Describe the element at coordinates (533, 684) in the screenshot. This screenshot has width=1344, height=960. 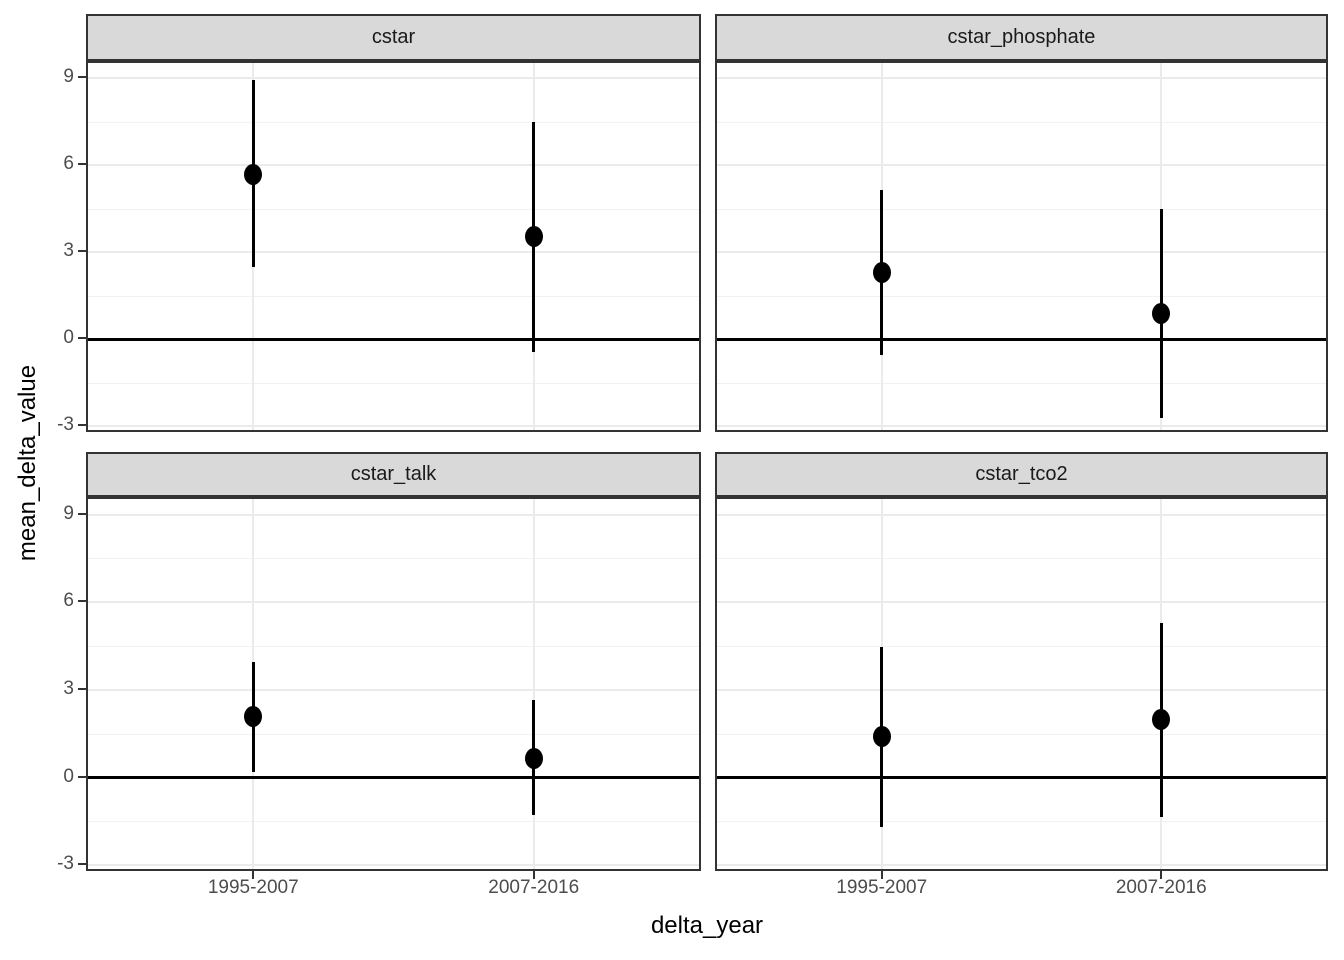
I see `grid-vertical-line` at that location.